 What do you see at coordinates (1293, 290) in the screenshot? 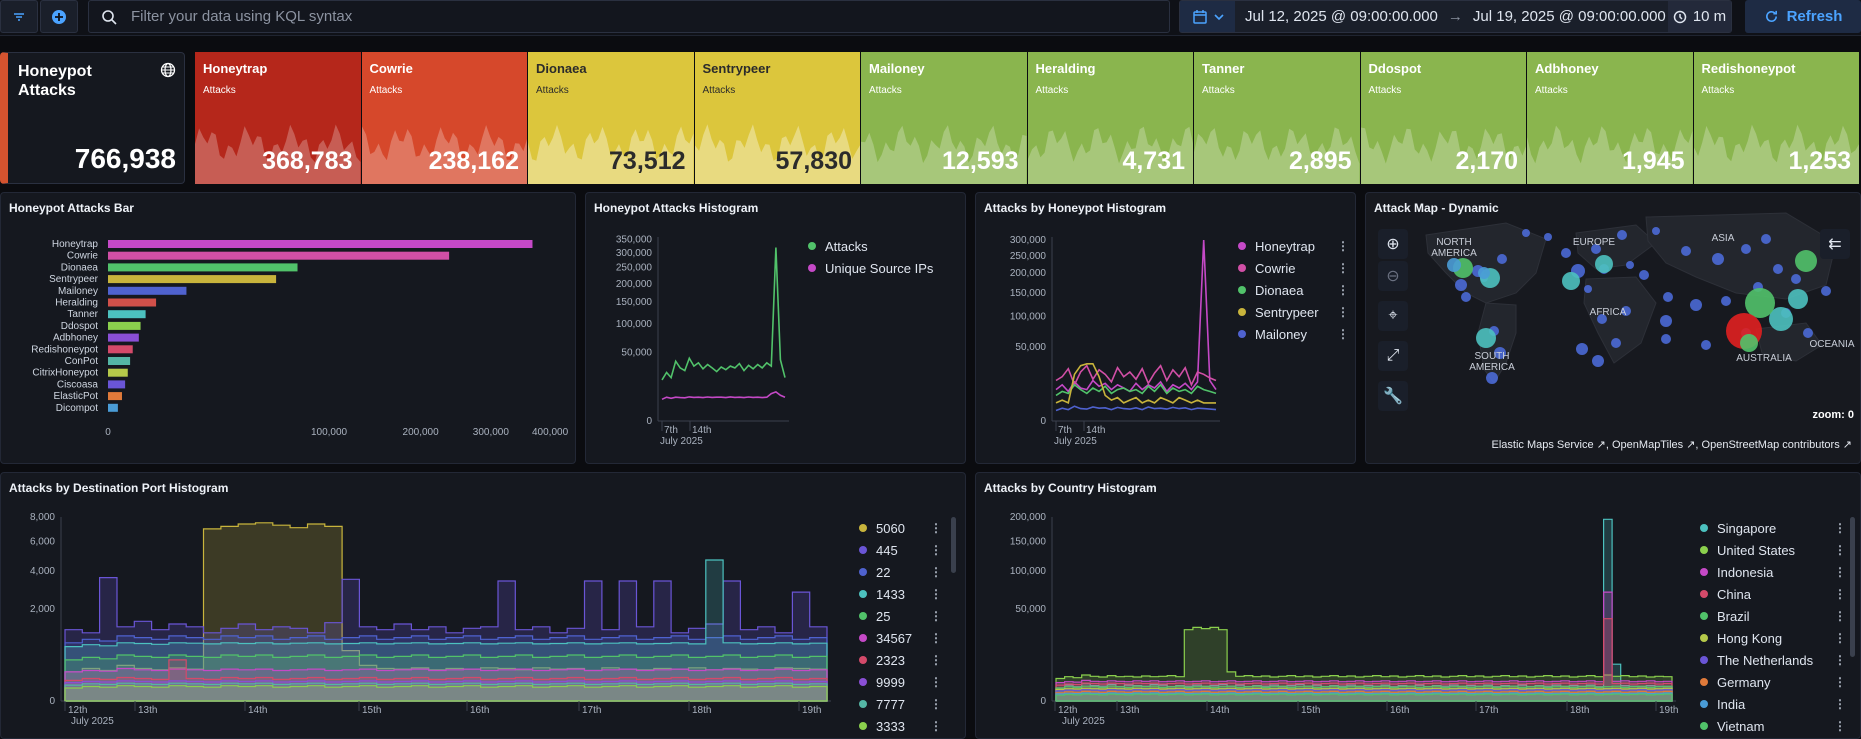
I see `legend-item: Dionaea ⋮` at bounding box center [1293, 290].